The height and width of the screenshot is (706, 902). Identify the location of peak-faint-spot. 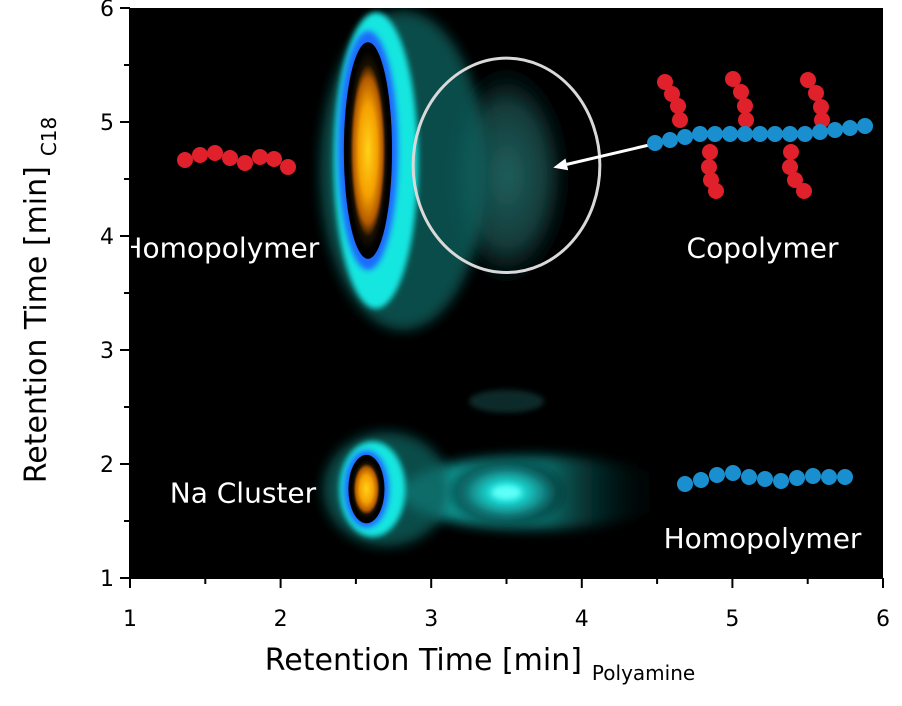
(506, 401).